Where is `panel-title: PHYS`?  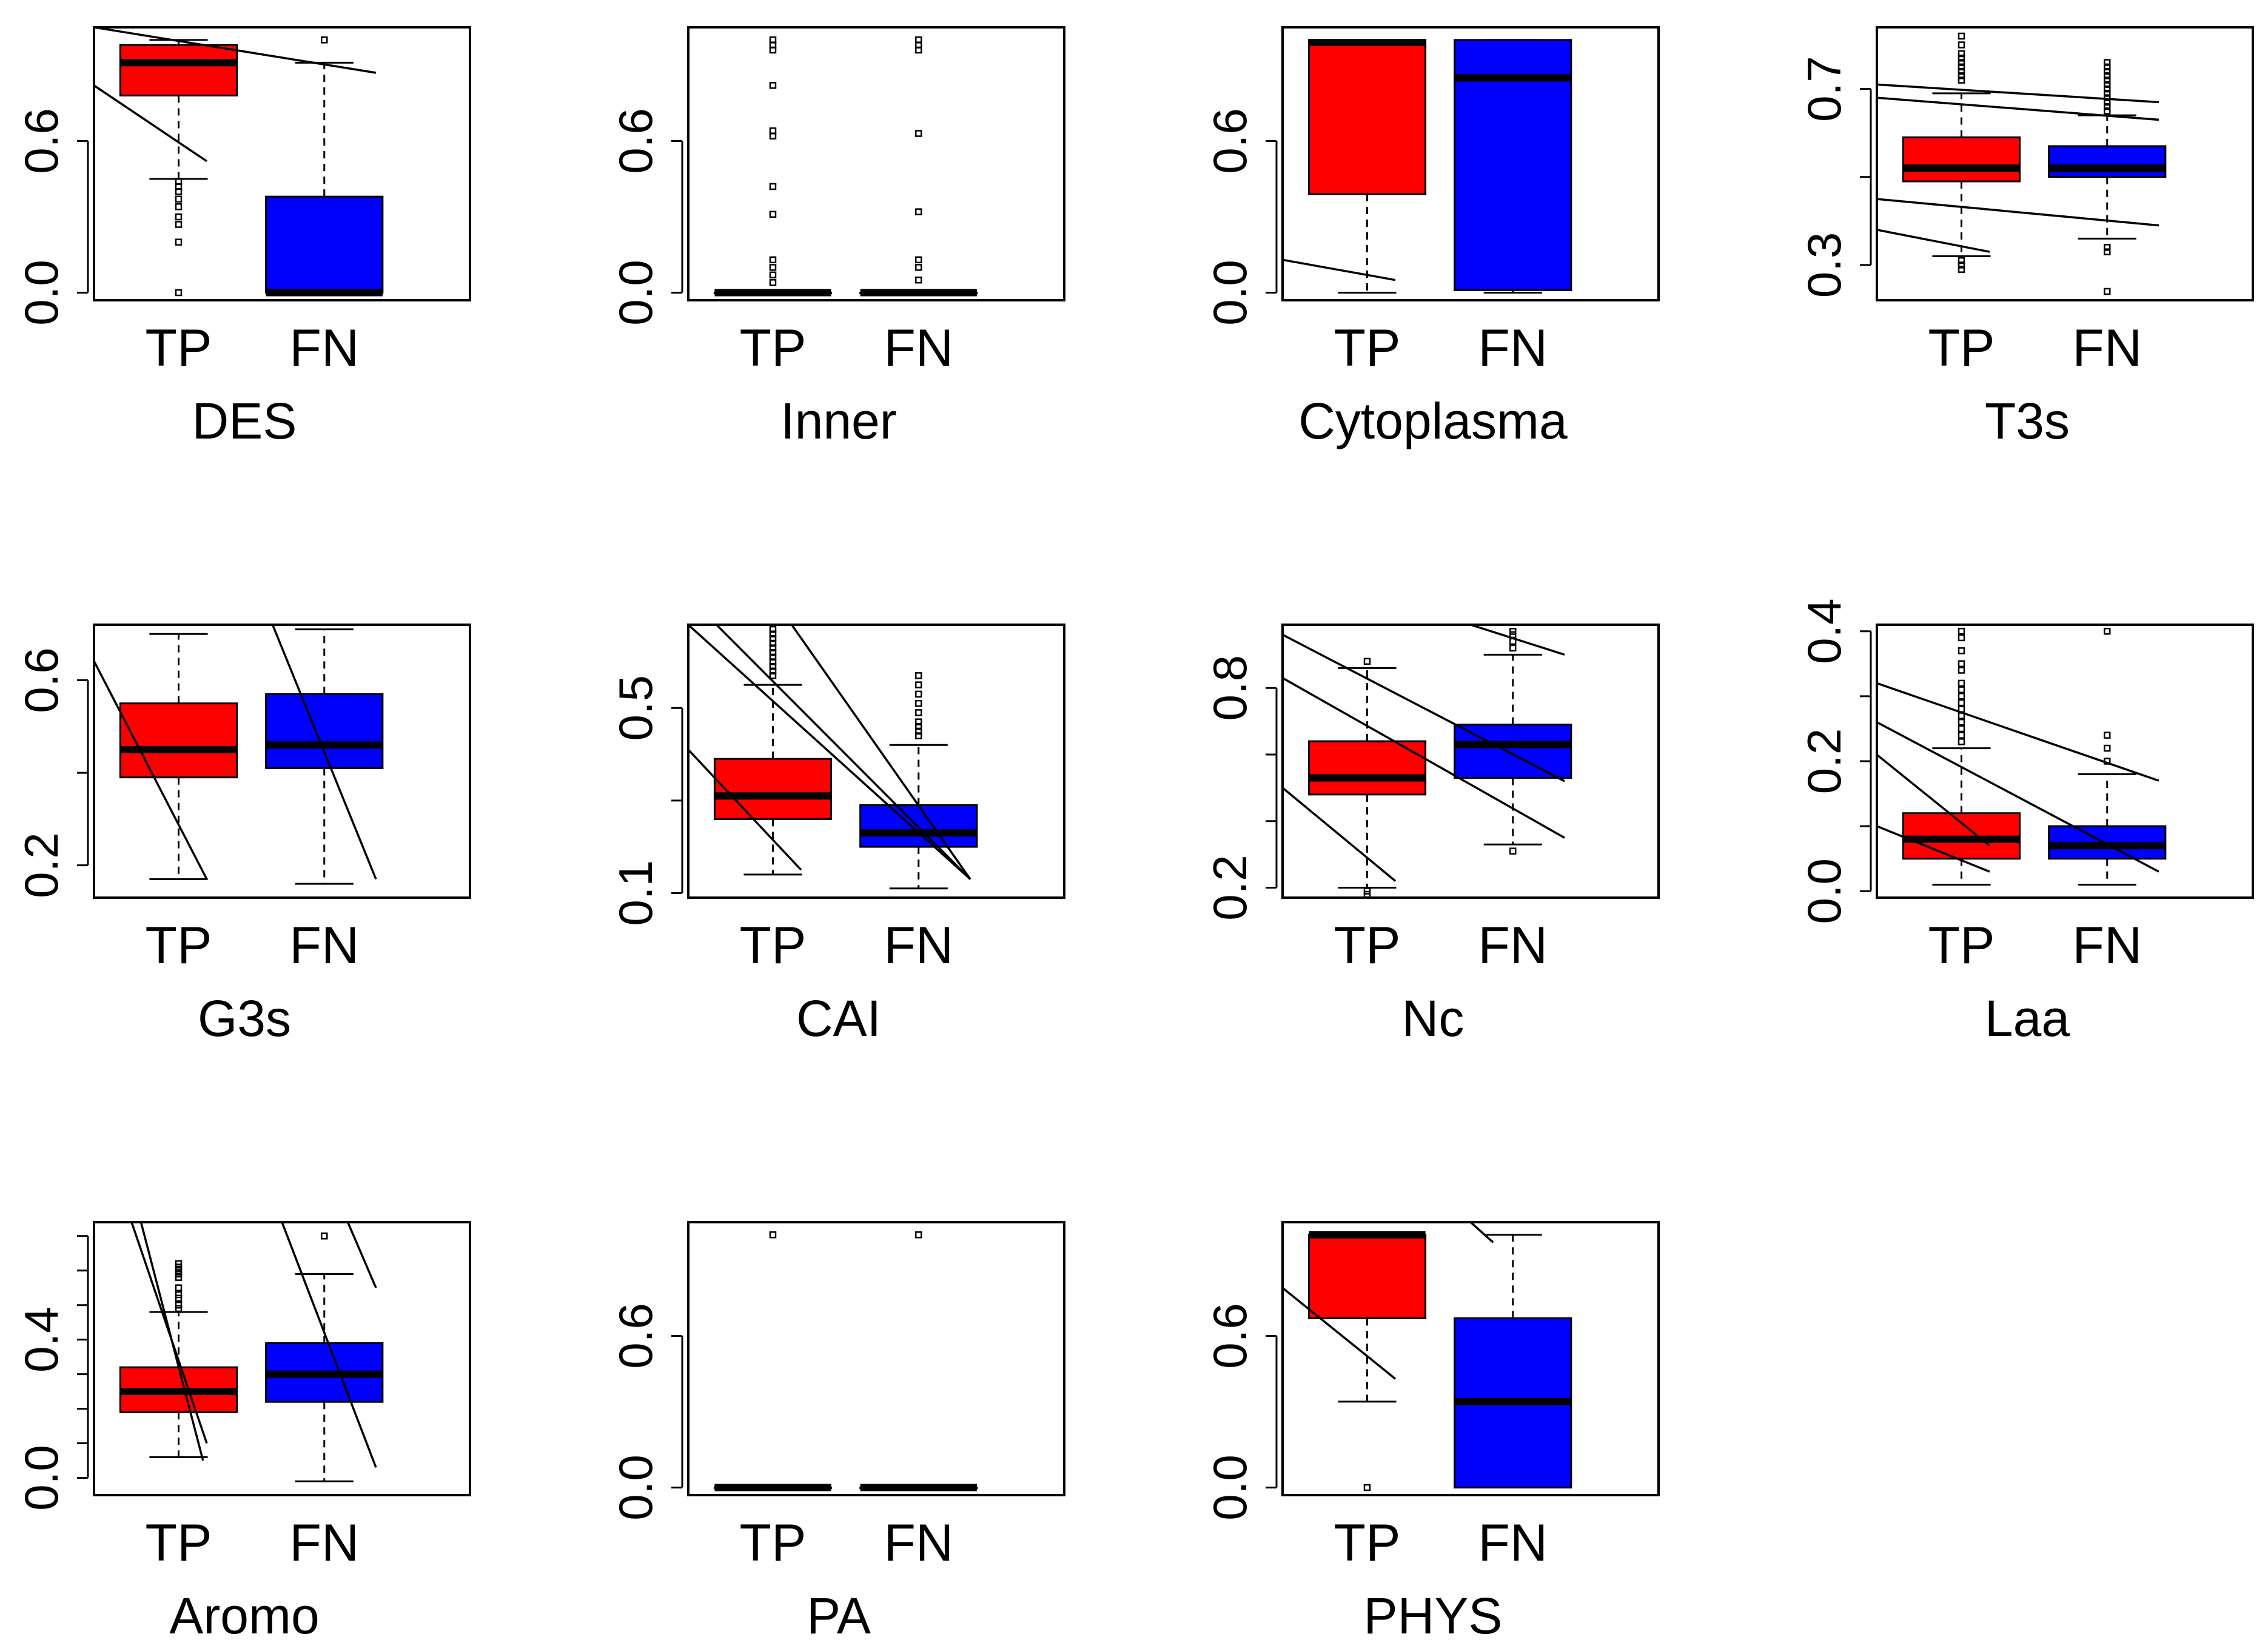
panel-title: PHYS is located at coordinates (1433, 1615).